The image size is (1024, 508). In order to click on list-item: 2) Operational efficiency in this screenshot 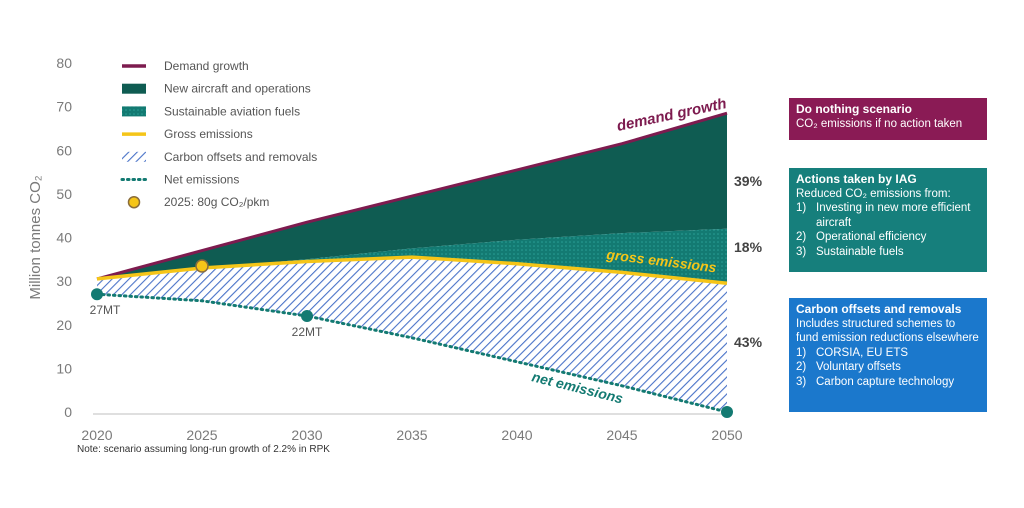, I will do `click(861, 237)`.